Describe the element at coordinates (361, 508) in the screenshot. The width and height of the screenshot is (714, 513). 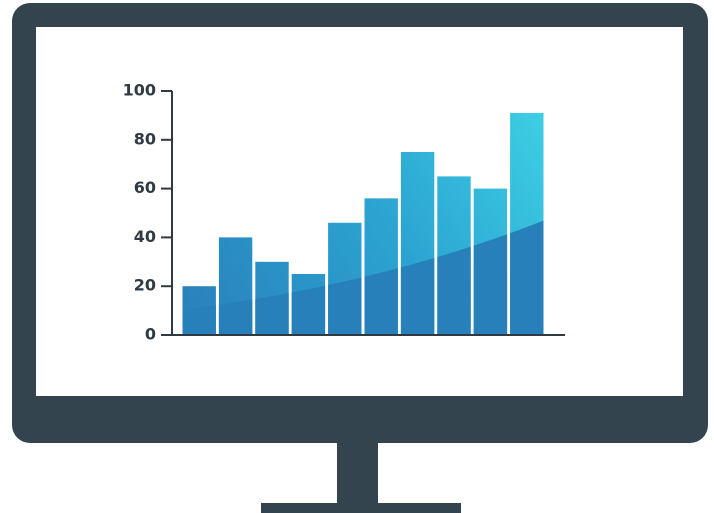
I see `monitor-base` at that location.